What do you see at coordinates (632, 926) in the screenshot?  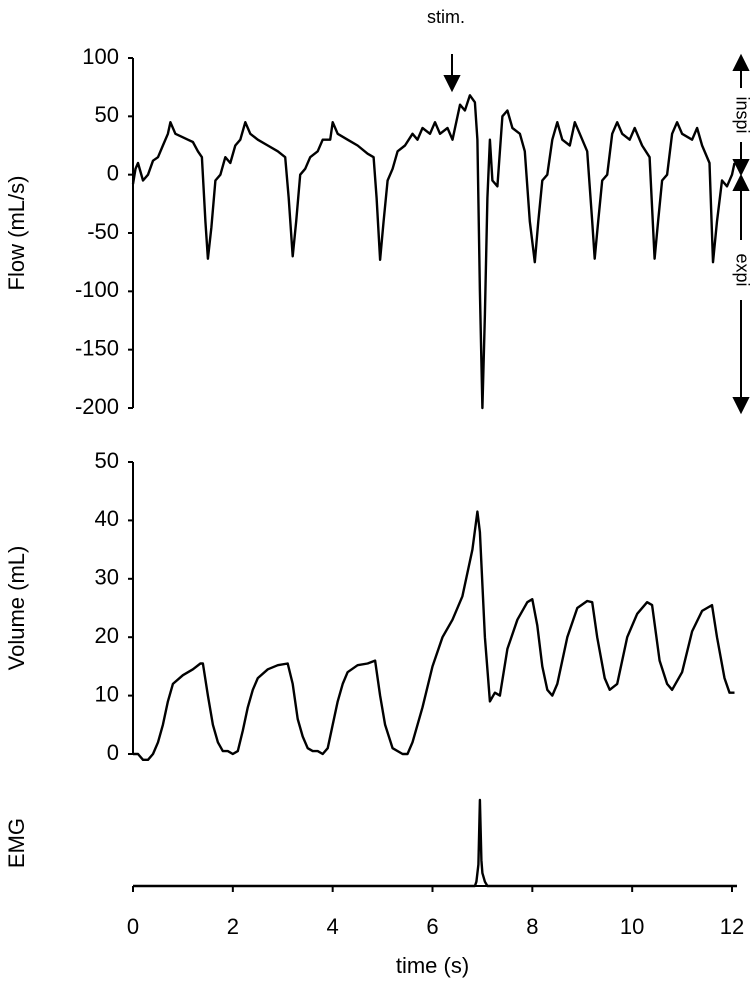 I see `x-tick-label: 10` at bounding box center [632, 926].